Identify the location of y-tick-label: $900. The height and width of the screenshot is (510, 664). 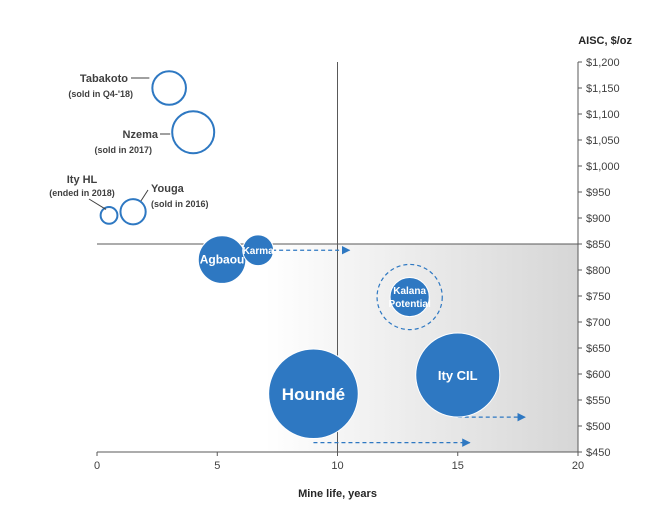
(598, 219).